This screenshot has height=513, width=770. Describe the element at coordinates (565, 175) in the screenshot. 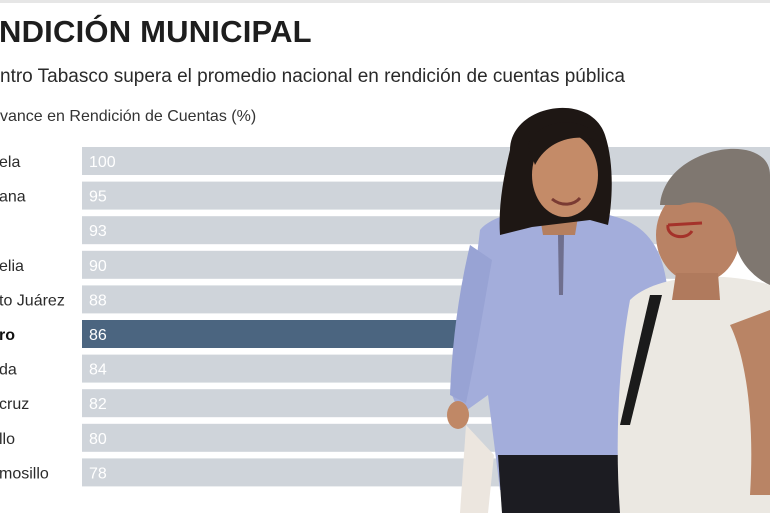

I see `woman-left-face` at that location.